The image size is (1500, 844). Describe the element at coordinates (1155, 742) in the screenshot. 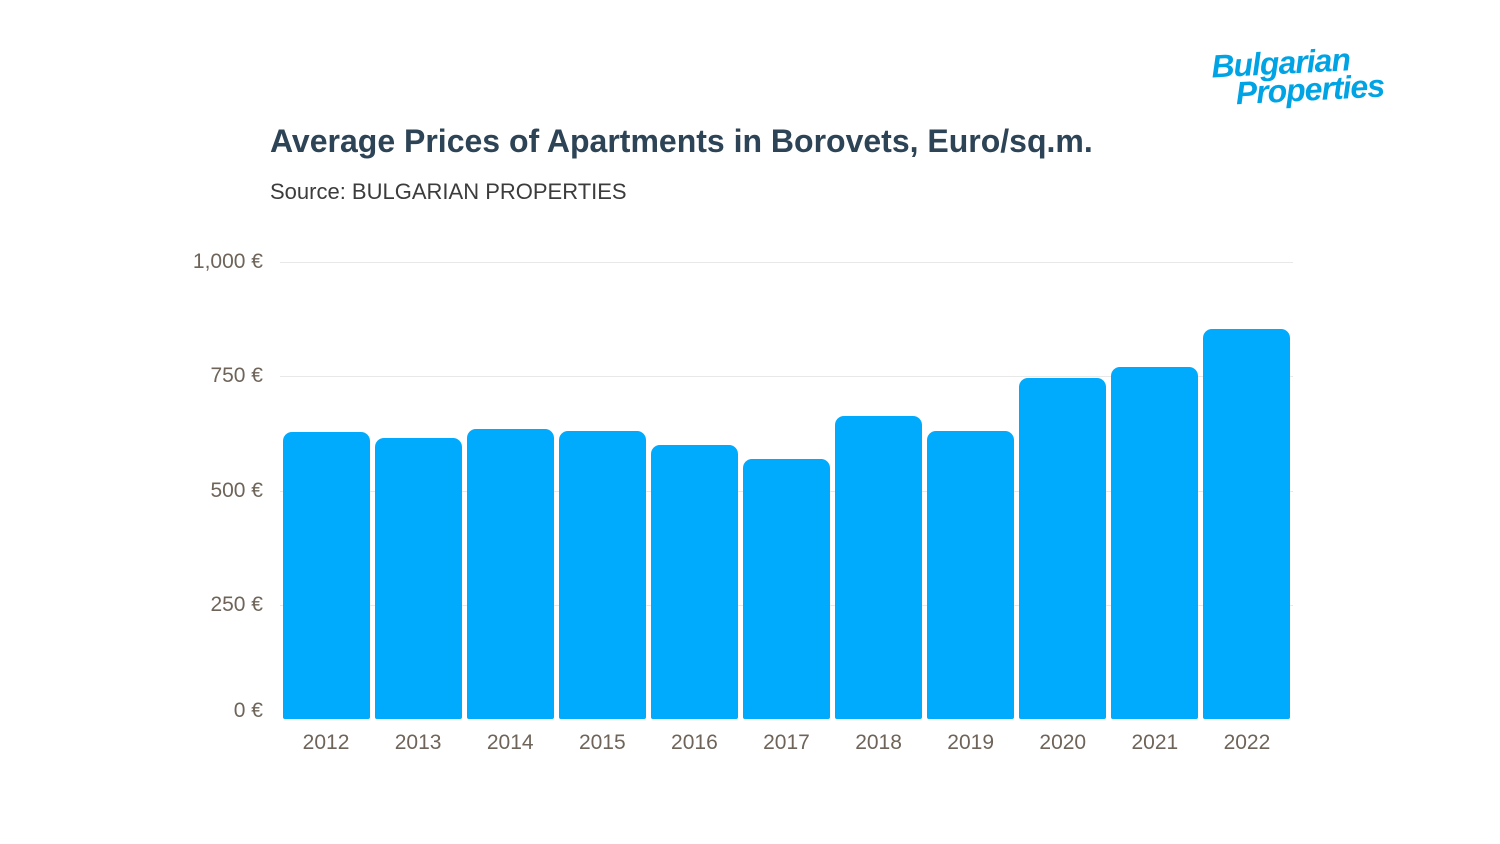

I see `x-tick-label-2021: 2021` at that location.